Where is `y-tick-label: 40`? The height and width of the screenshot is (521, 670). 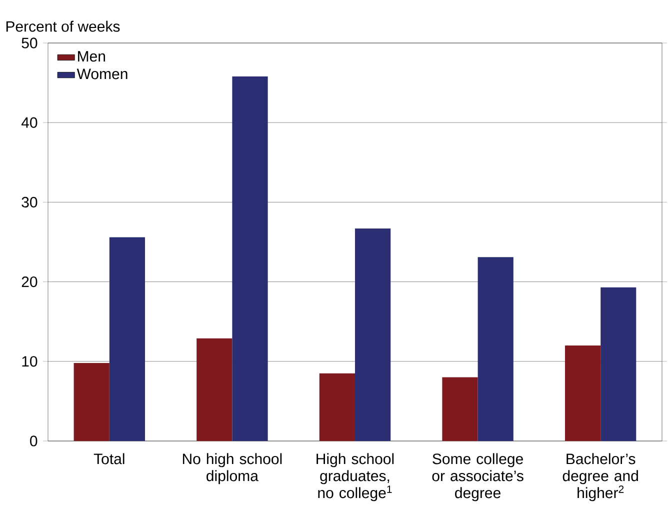 y-tick-label: 40 is located at coordinates (29, 122).